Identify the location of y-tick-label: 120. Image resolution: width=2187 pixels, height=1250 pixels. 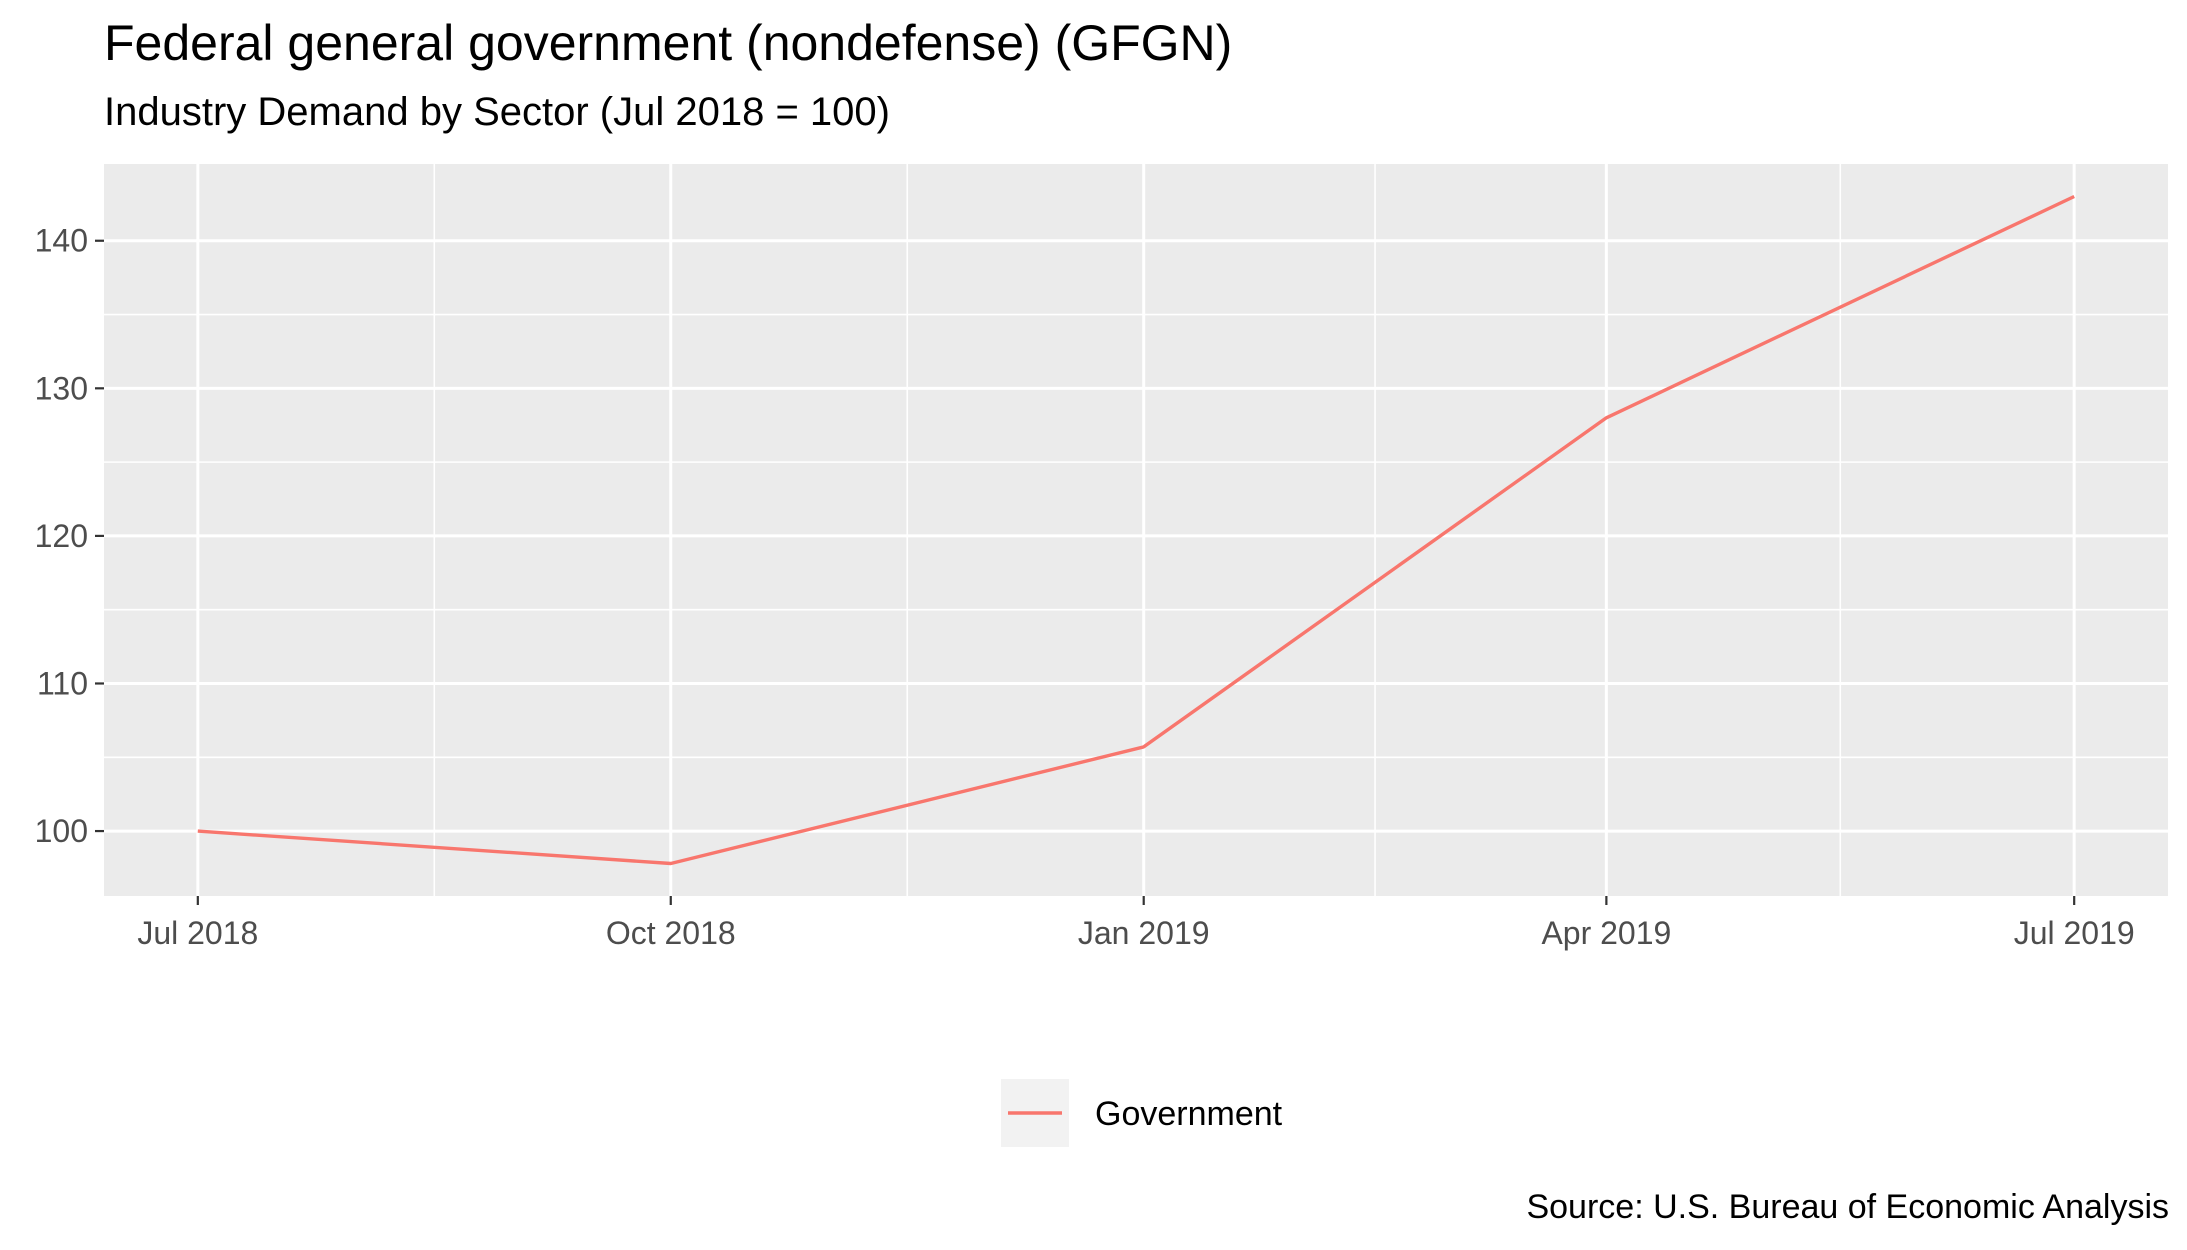
(61, 536).